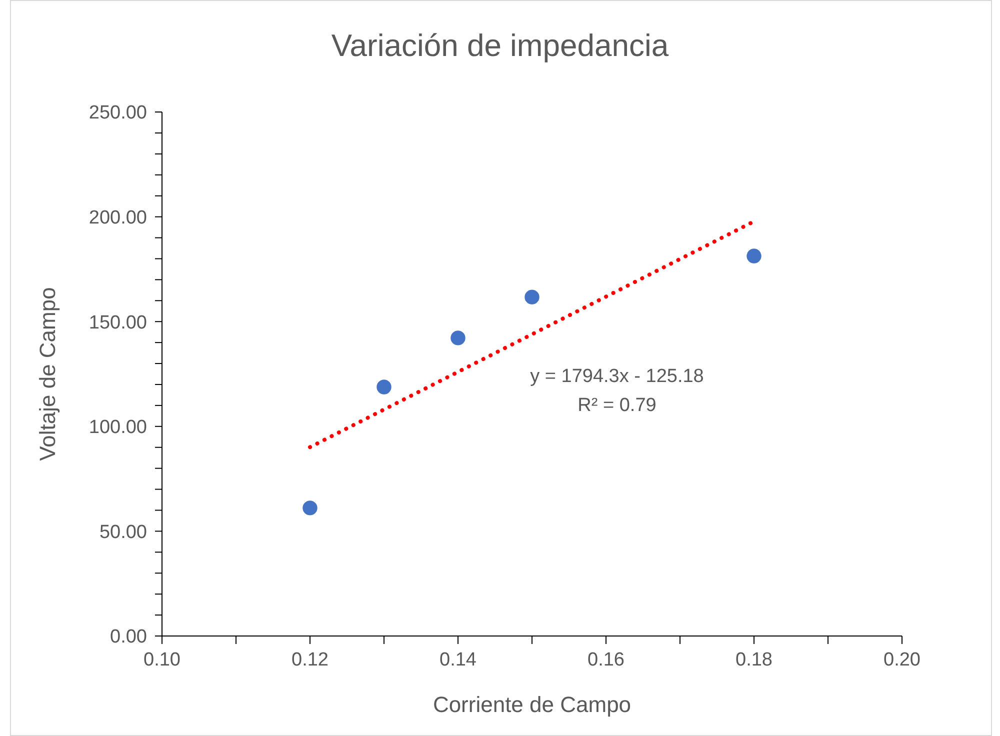 This screenshot has width=1000, height=736. Describe the element at coordinates (617, 406) in the screenshot. I see `annotation: R² = 0.79` at that location.